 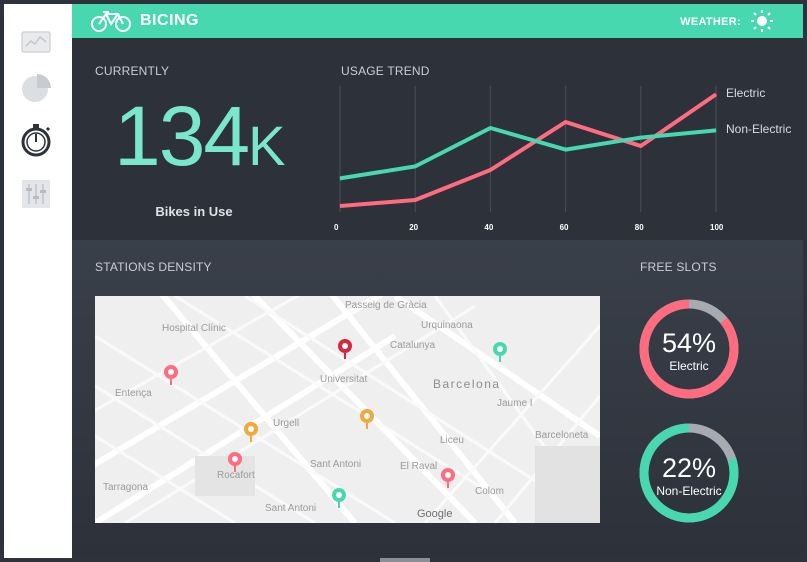 I want to click on free-slots-electric-pct: 54%, so click(x=689, y=343).